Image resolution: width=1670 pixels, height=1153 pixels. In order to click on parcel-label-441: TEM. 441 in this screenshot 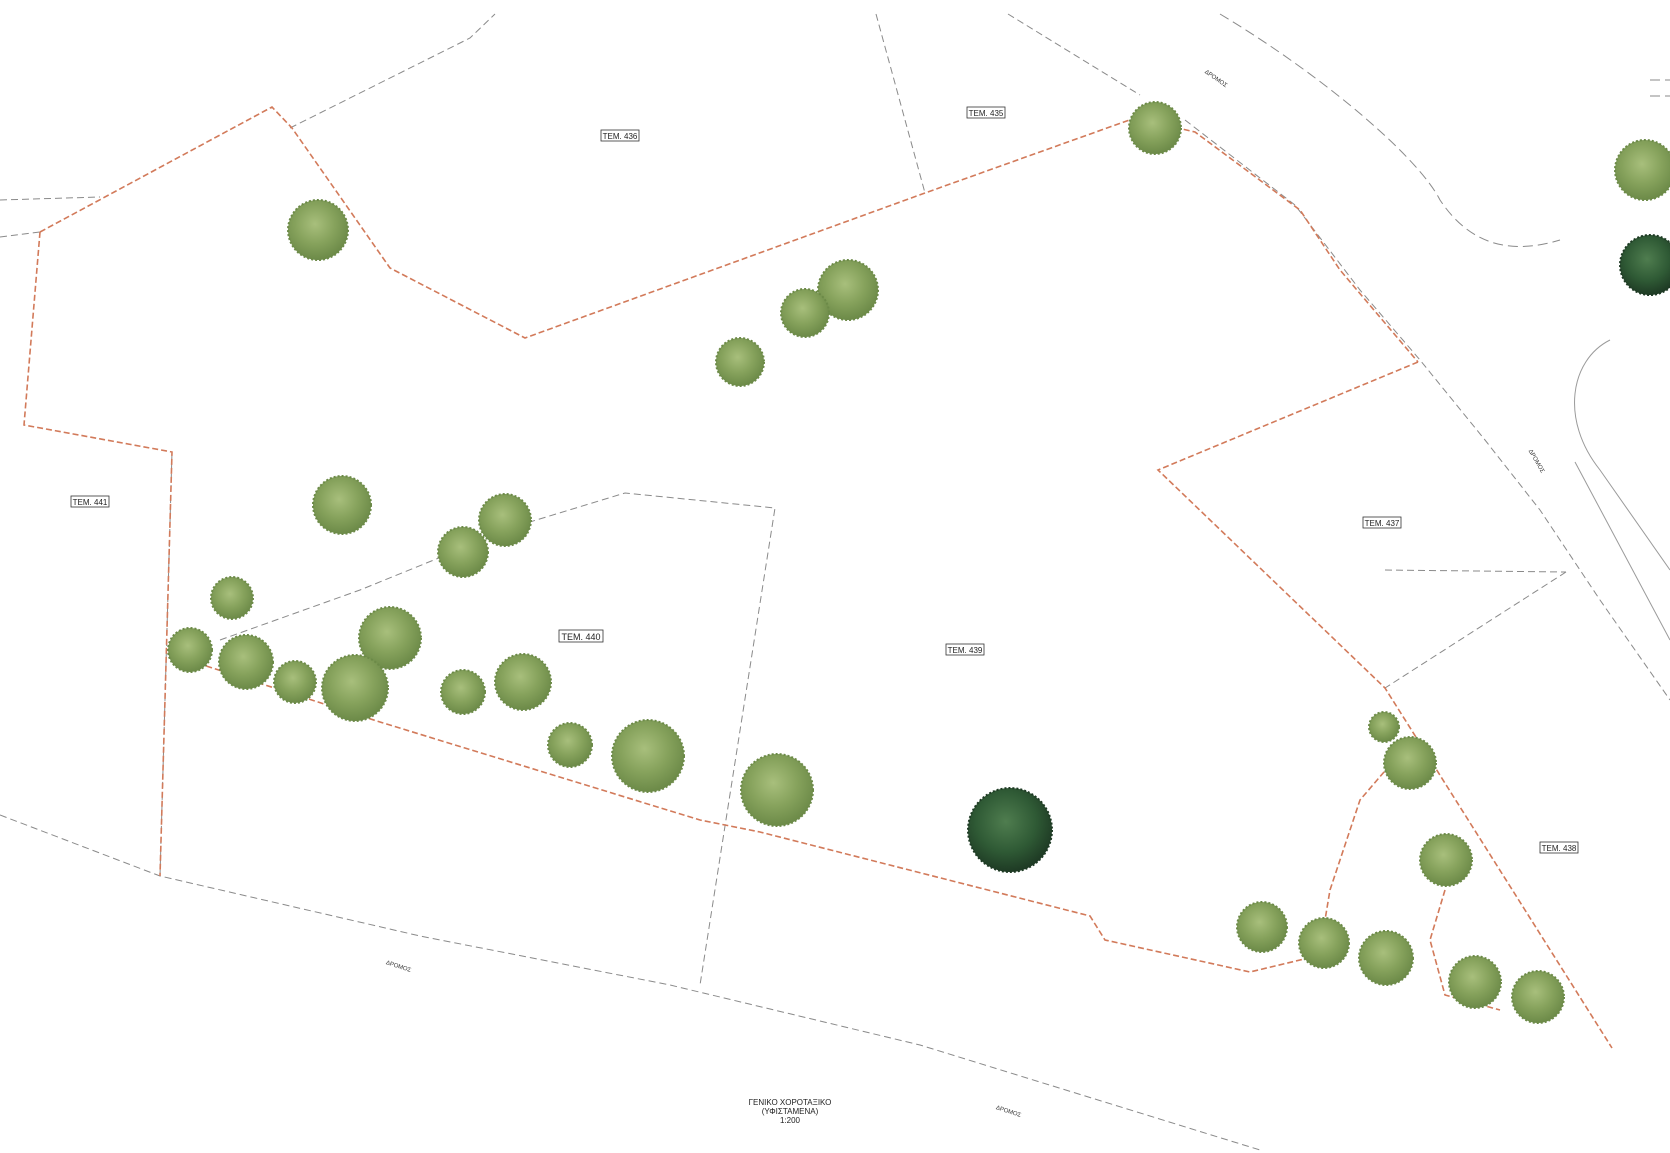, I will do `click(90, 501)`.